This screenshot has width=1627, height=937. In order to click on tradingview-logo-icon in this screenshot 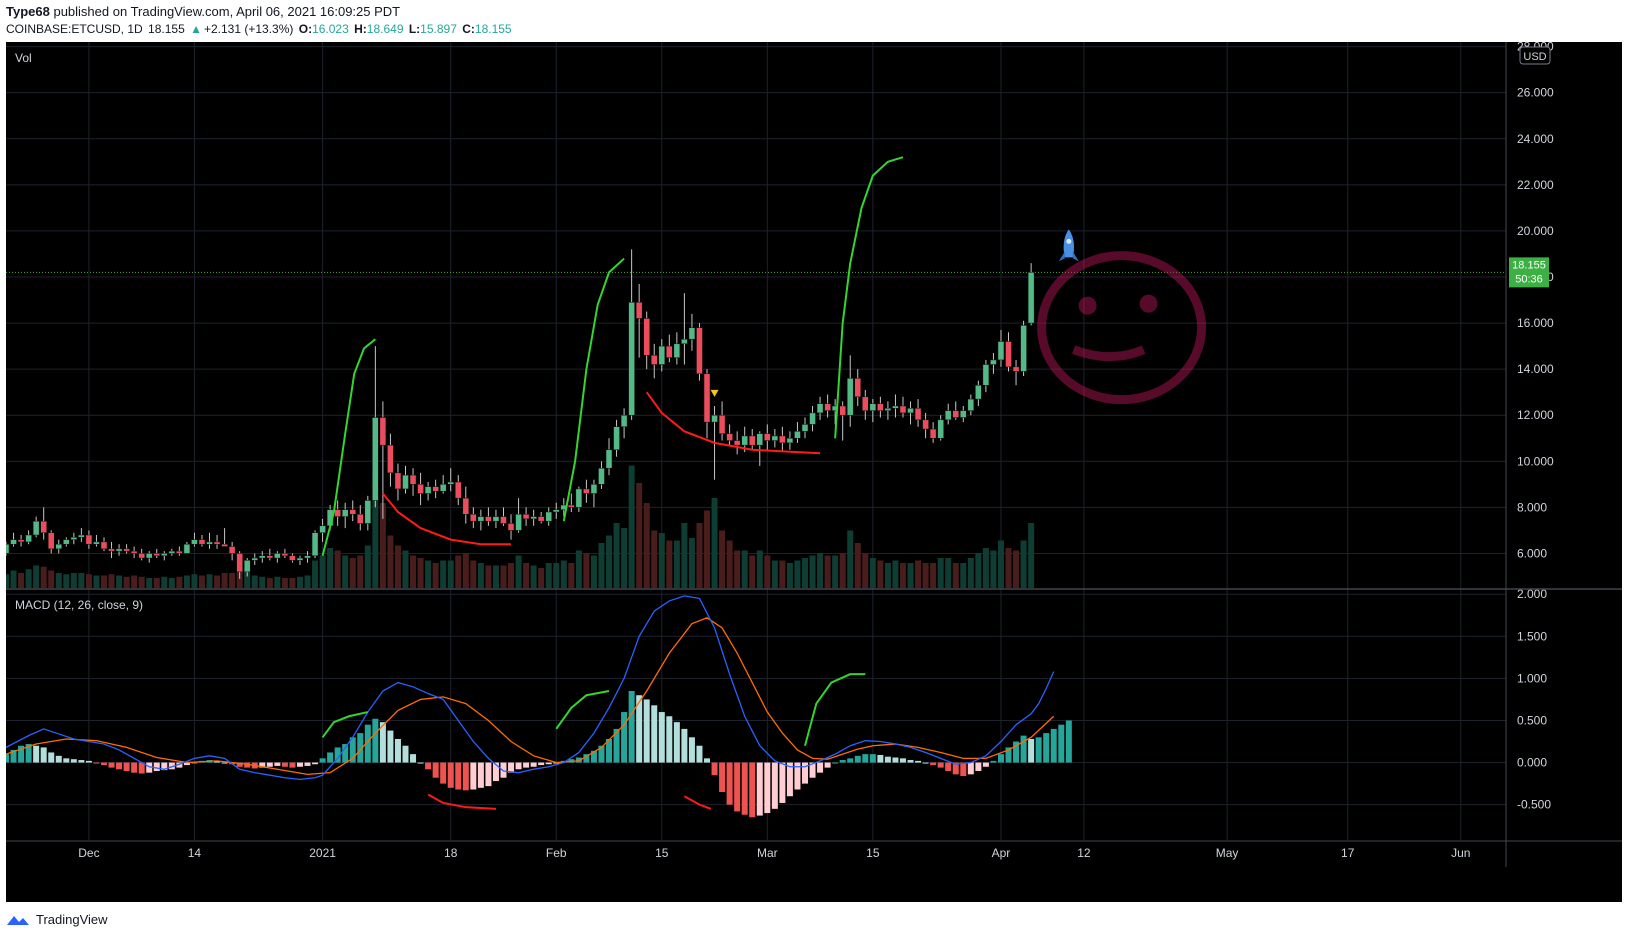, I will do `click(18, 920)`.